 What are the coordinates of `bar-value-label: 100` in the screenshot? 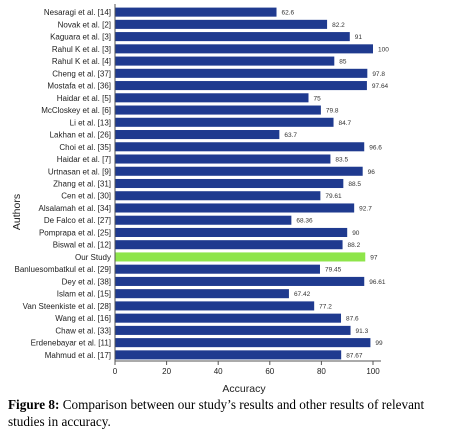 It's located at (383, 49).